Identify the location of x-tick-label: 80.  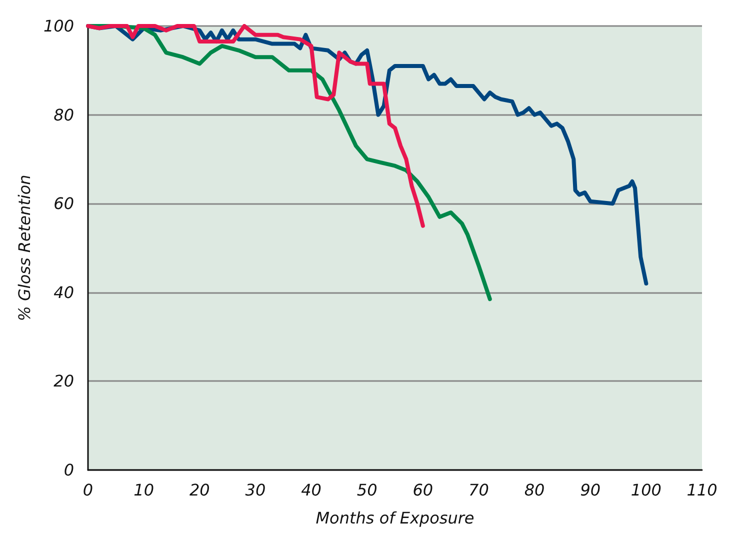
(534, 490).